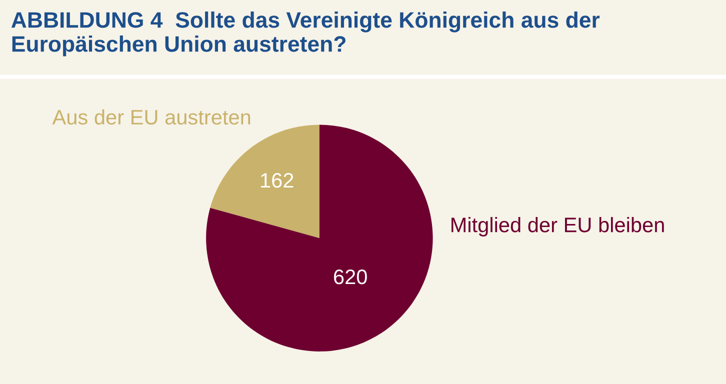  I want to click on pie-slice, so click(265, 181).